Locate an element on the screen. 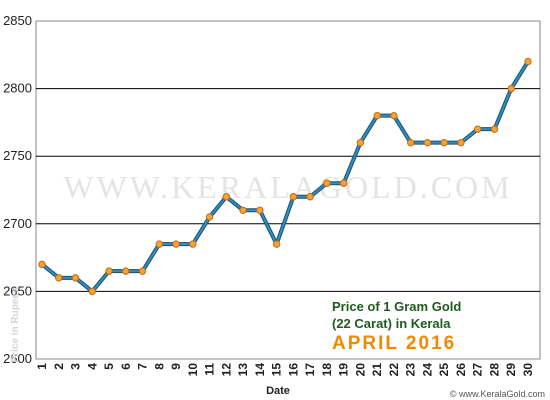 The image size is (550, 400). y-tick-label: 2600 is located at coordinates (17, 358).